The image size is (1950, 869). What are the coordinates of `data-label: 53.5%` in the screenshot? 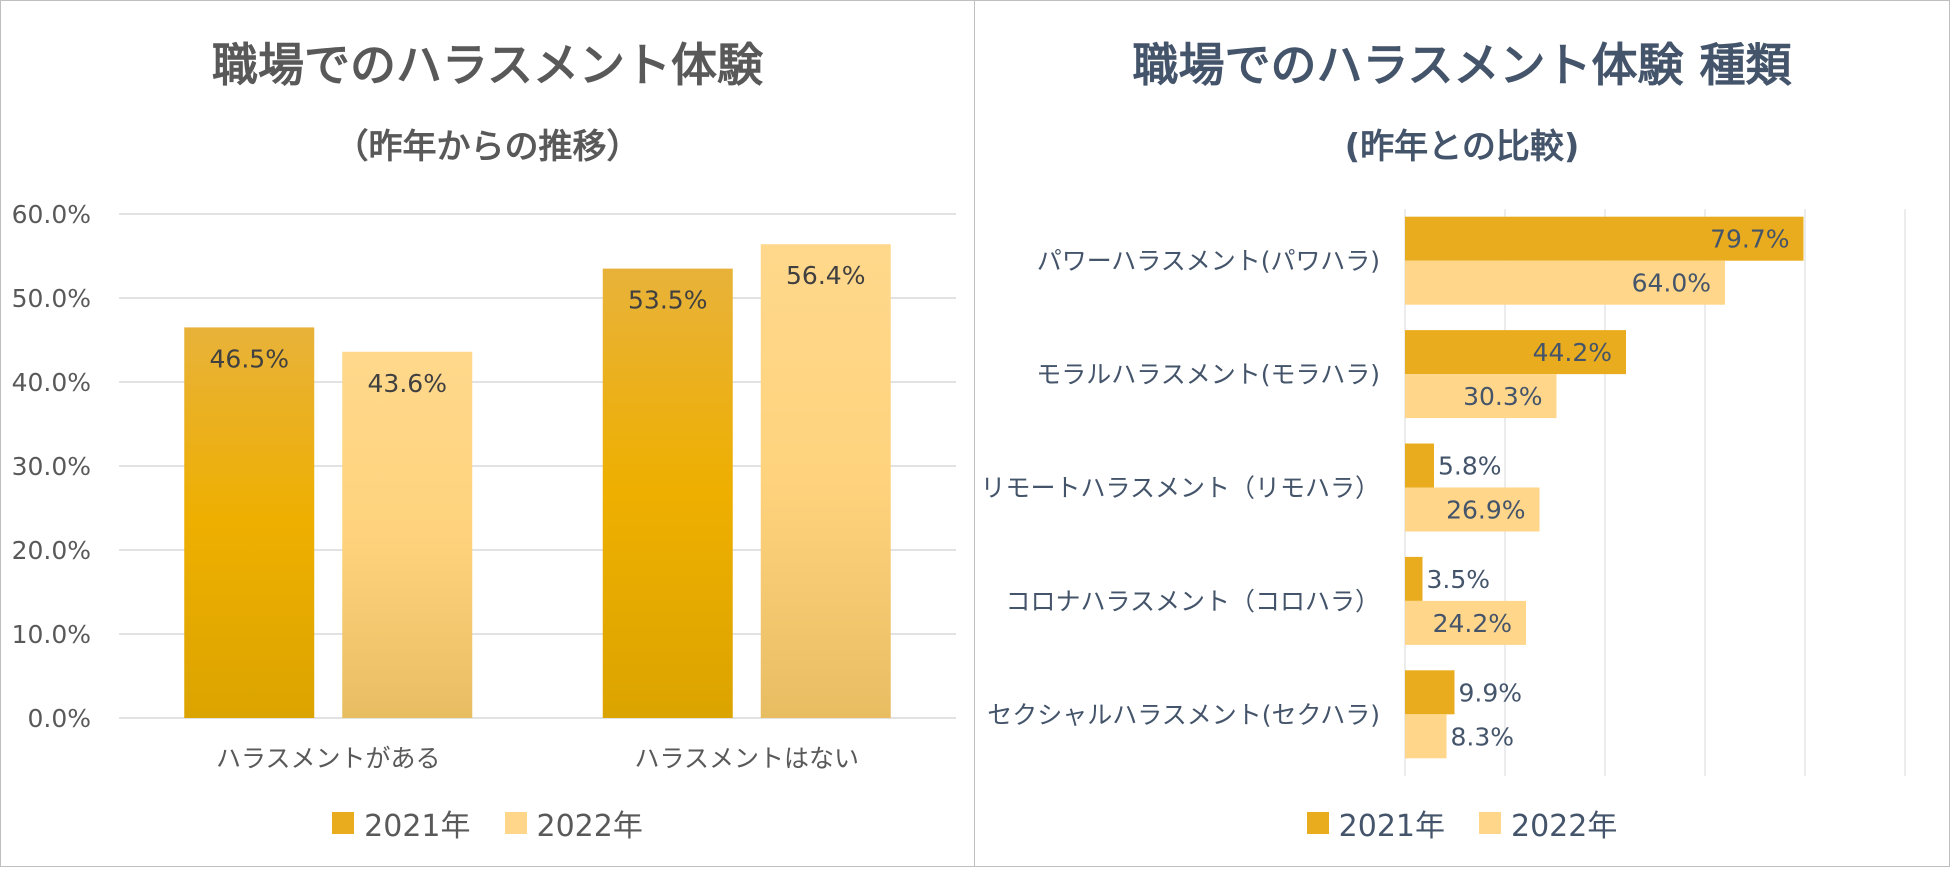 It's located at (667, 300).